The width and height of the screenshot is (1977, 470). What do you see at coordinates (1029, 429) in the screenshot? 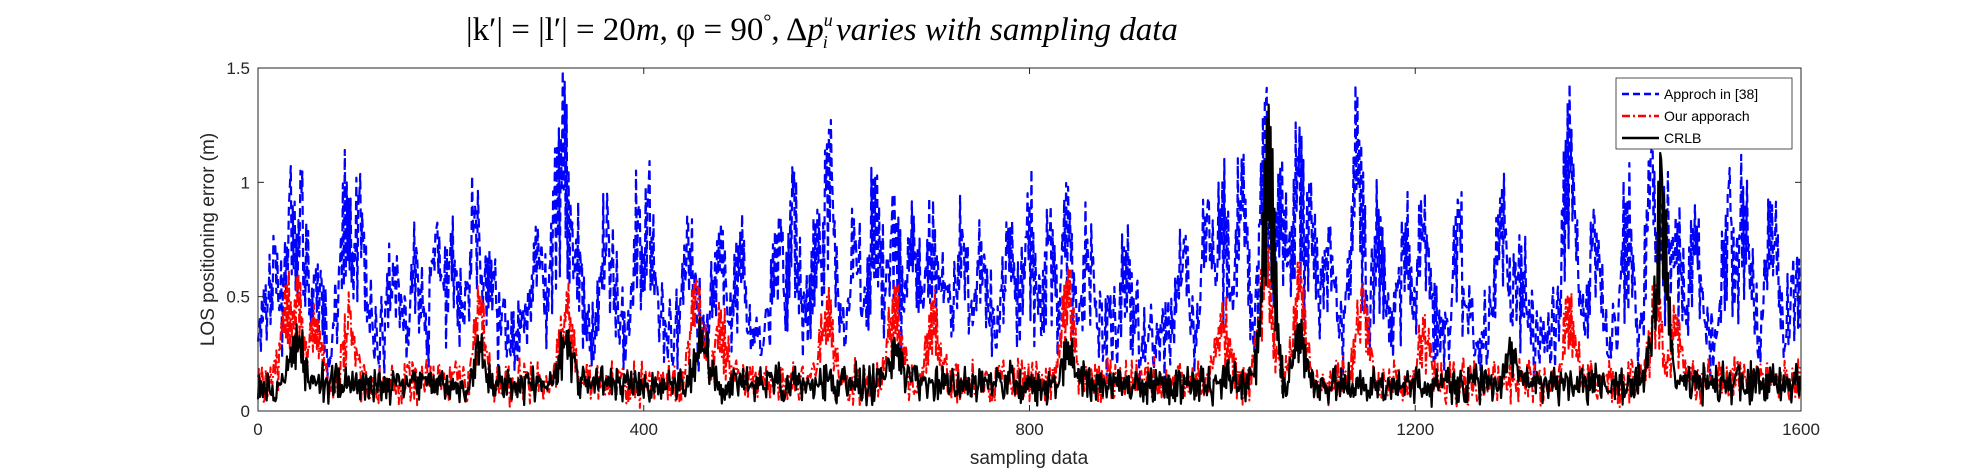
I see `x-tick-label: 800` at bounding box center [1029, 429].